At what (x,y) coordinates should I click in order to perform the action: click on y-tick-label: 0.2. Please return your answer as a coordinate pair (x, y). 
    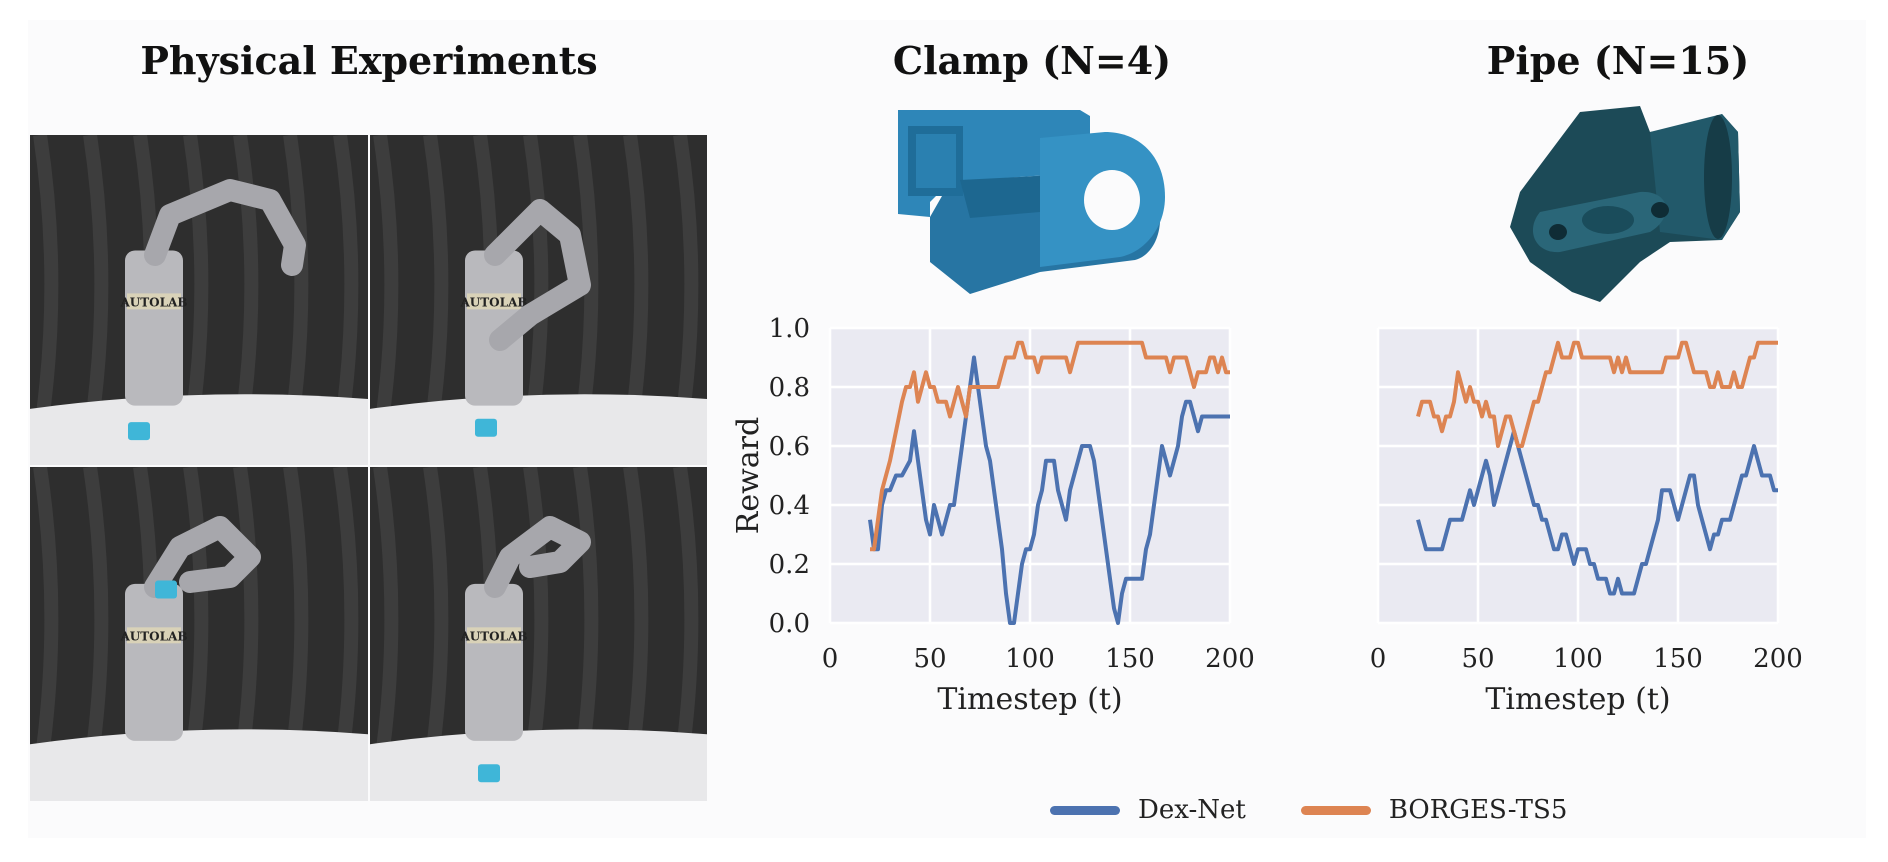
    Looking at the image, I should click on (789, 565).